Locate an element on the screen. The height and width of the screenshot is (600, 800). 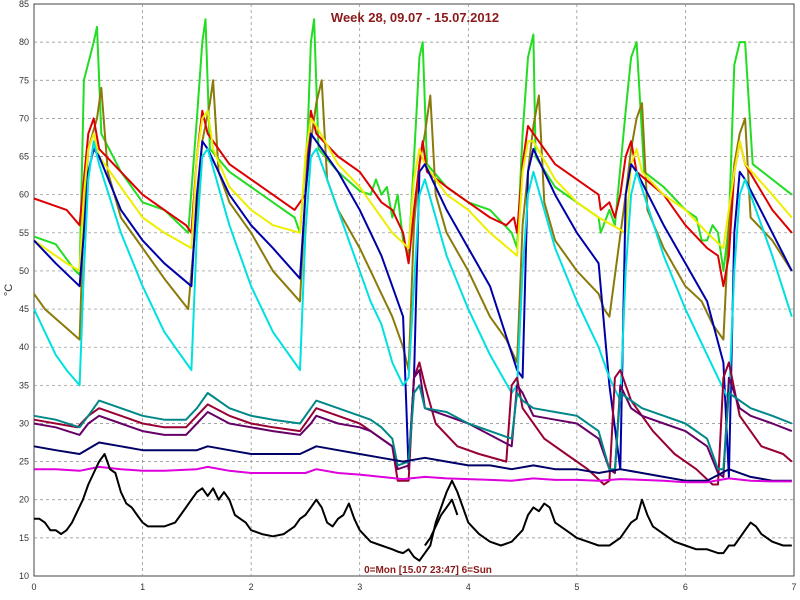
y-tick-label: 80 is located at coordinates (24, 42).